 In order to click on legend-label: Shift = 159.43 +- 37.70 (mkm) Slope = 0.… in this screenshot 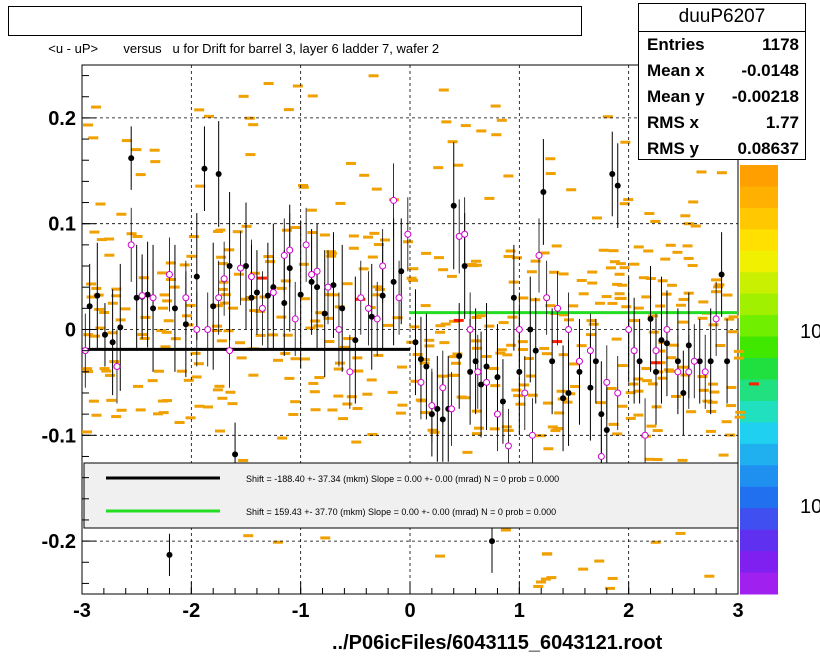, I will do `click(401, 512)`.